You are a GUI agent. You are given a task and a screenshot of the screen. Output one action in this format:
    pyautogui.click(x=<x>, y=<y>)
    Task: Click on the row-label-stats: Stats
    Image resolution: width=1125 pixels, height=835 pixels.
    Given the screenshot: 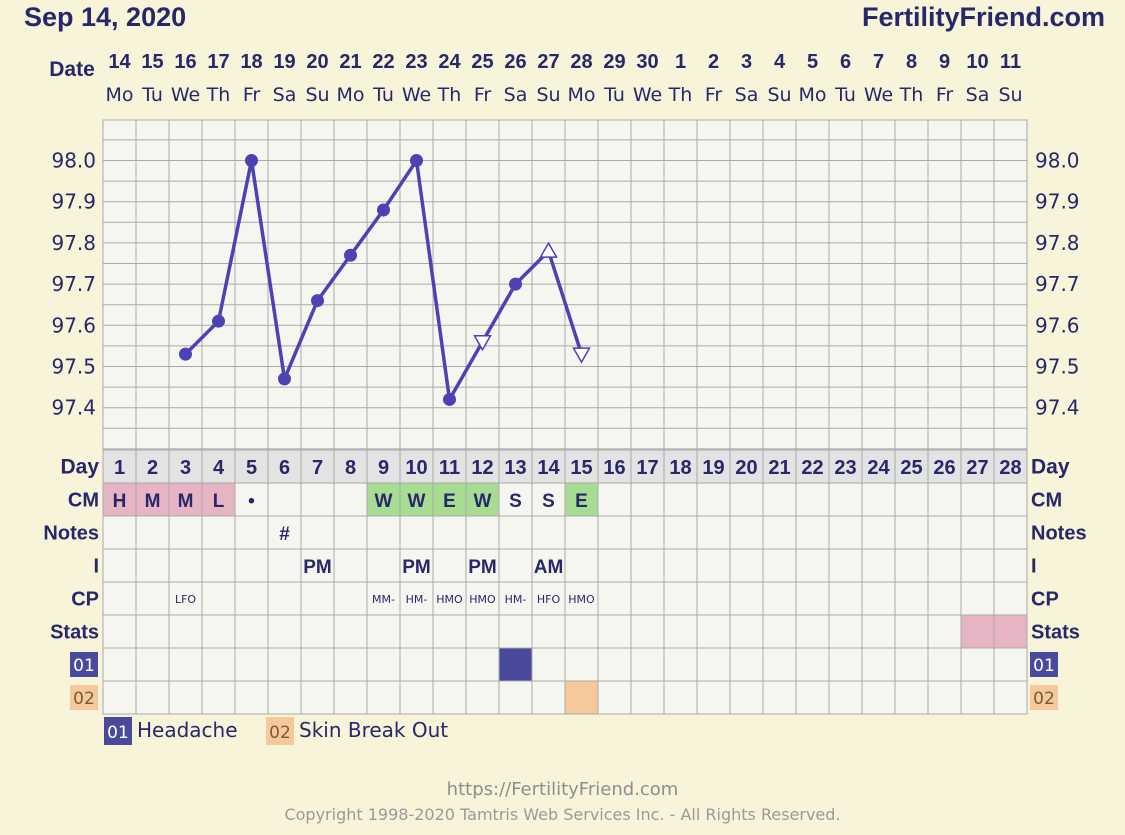 What is the action you would take?
    pyautogui.click(x=74, y=633)
    